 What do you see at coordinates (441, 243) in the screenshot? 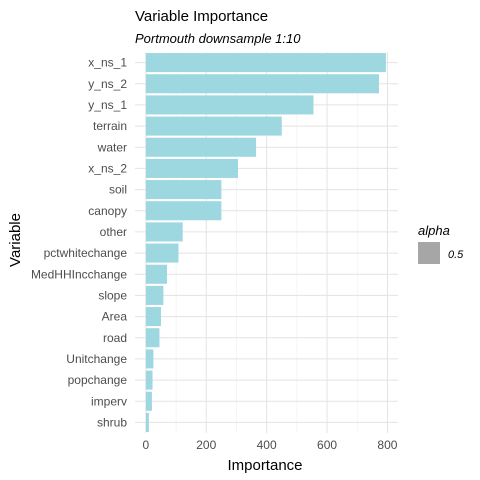
I see `legend: alpha 0.5` at bounding box center [441, 243].